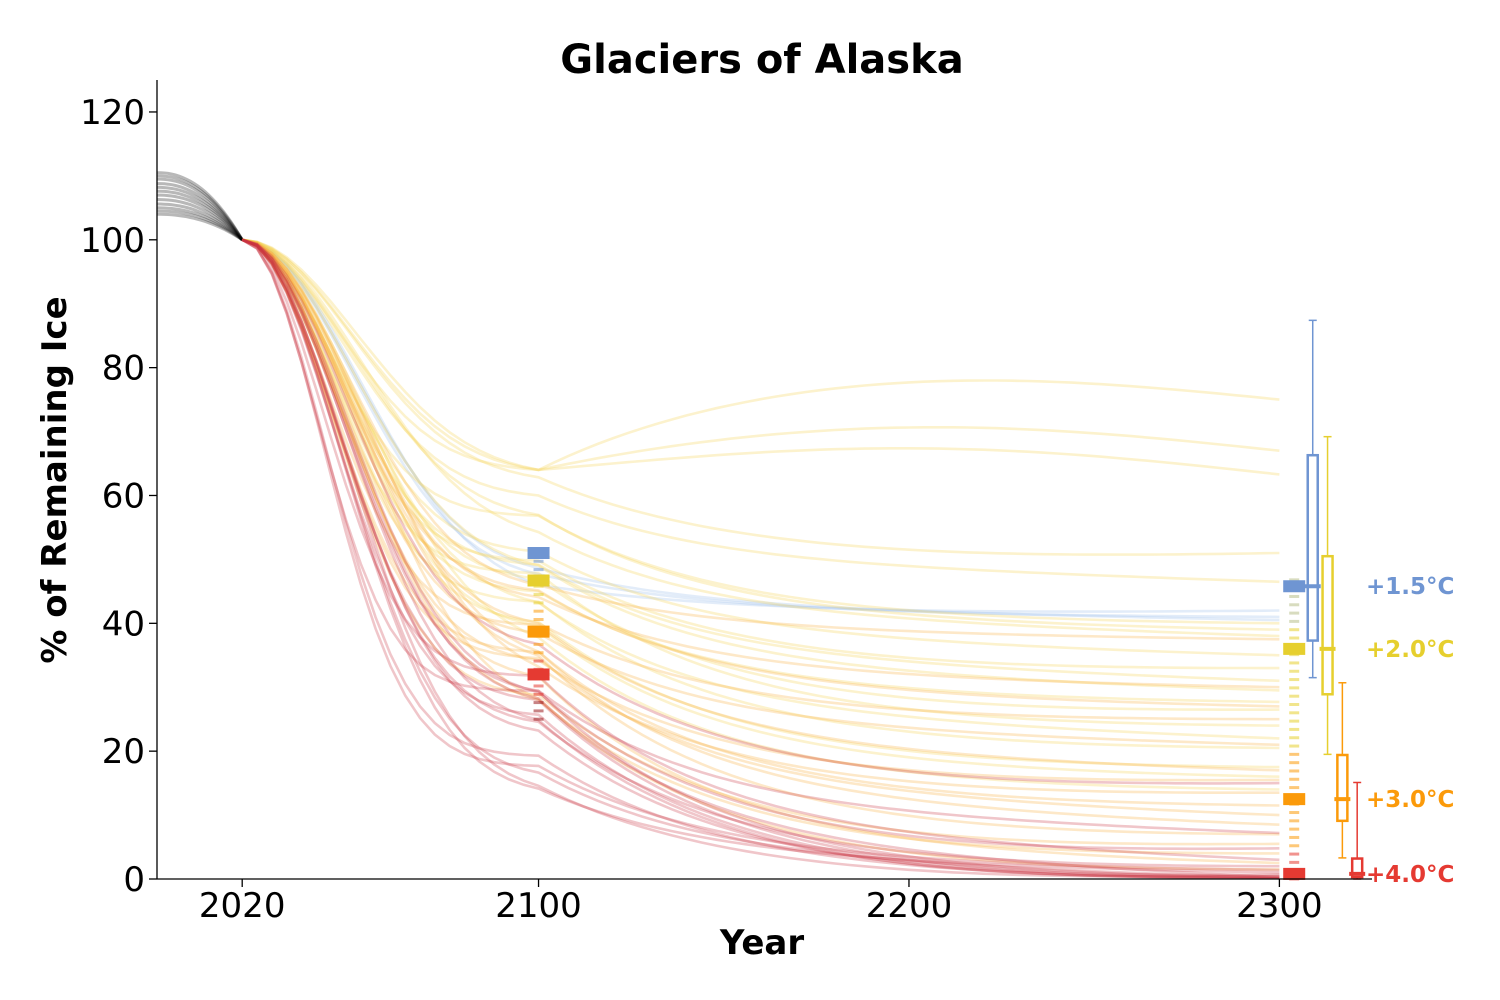 This screenshot has width=1500, height=1000. Describe the element at coordinates (55, 479) in the screenshot. I see `y-axis-label: % of Remaining Ice` at that location.